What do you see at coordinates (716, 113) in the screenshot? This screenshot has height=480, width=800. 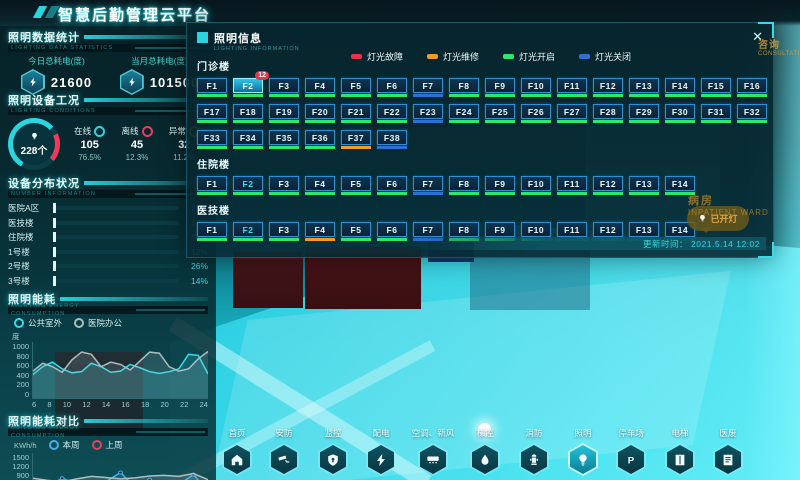 I see `floor-button: F31` at bounding box center [716, 113].